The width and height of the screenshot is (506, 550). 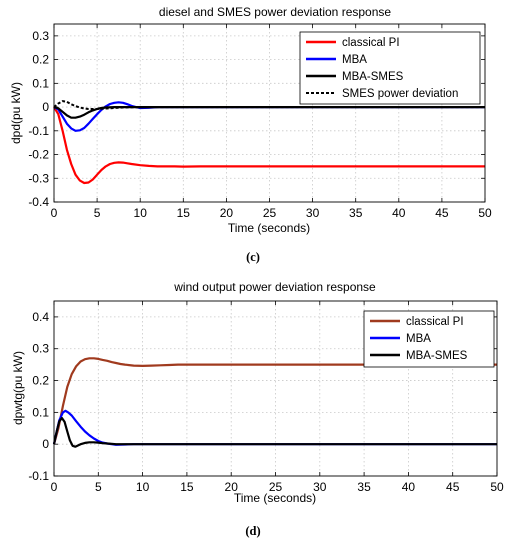 I want to click on y-tick-label: -0.2, so click(x=38, y=155).